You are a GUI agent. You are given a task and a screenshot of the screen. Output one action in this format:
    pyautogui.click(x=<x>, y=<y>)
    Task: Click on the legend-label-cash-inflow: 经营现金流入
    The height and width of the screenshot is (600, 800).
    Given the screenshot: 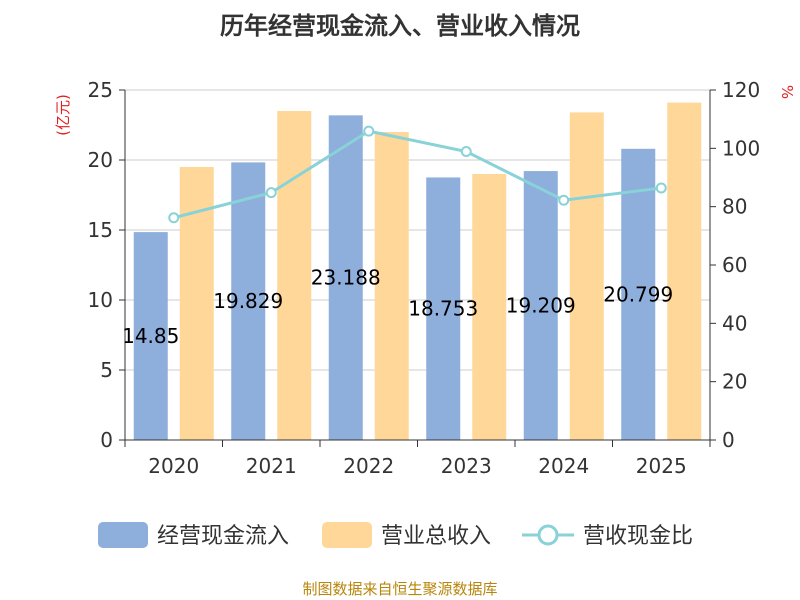 What is the action you would take?
    pyautogui.click(x=223, y=536)
    